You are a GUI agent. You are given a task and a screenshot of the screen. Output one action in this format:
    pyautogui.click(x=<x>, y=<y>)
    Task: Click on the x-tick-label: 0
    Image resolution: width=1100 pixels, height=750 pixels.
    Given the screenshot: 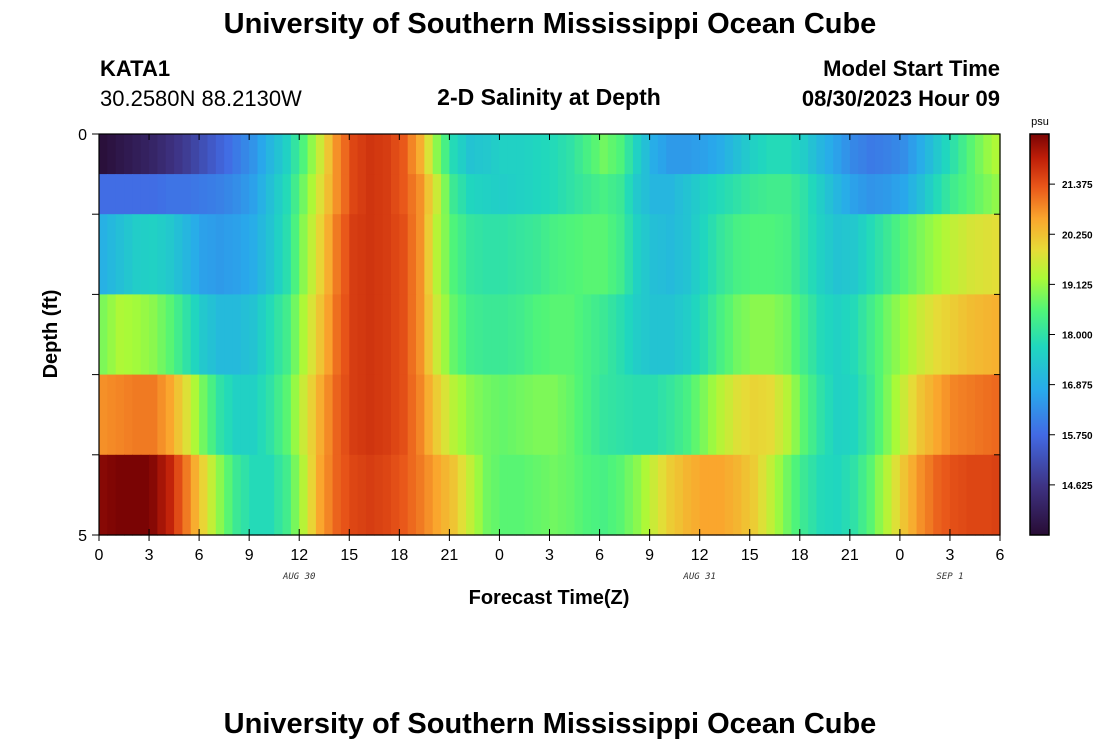 What is the action you would take?
    pyautogui.click(x=99, y=555)
    